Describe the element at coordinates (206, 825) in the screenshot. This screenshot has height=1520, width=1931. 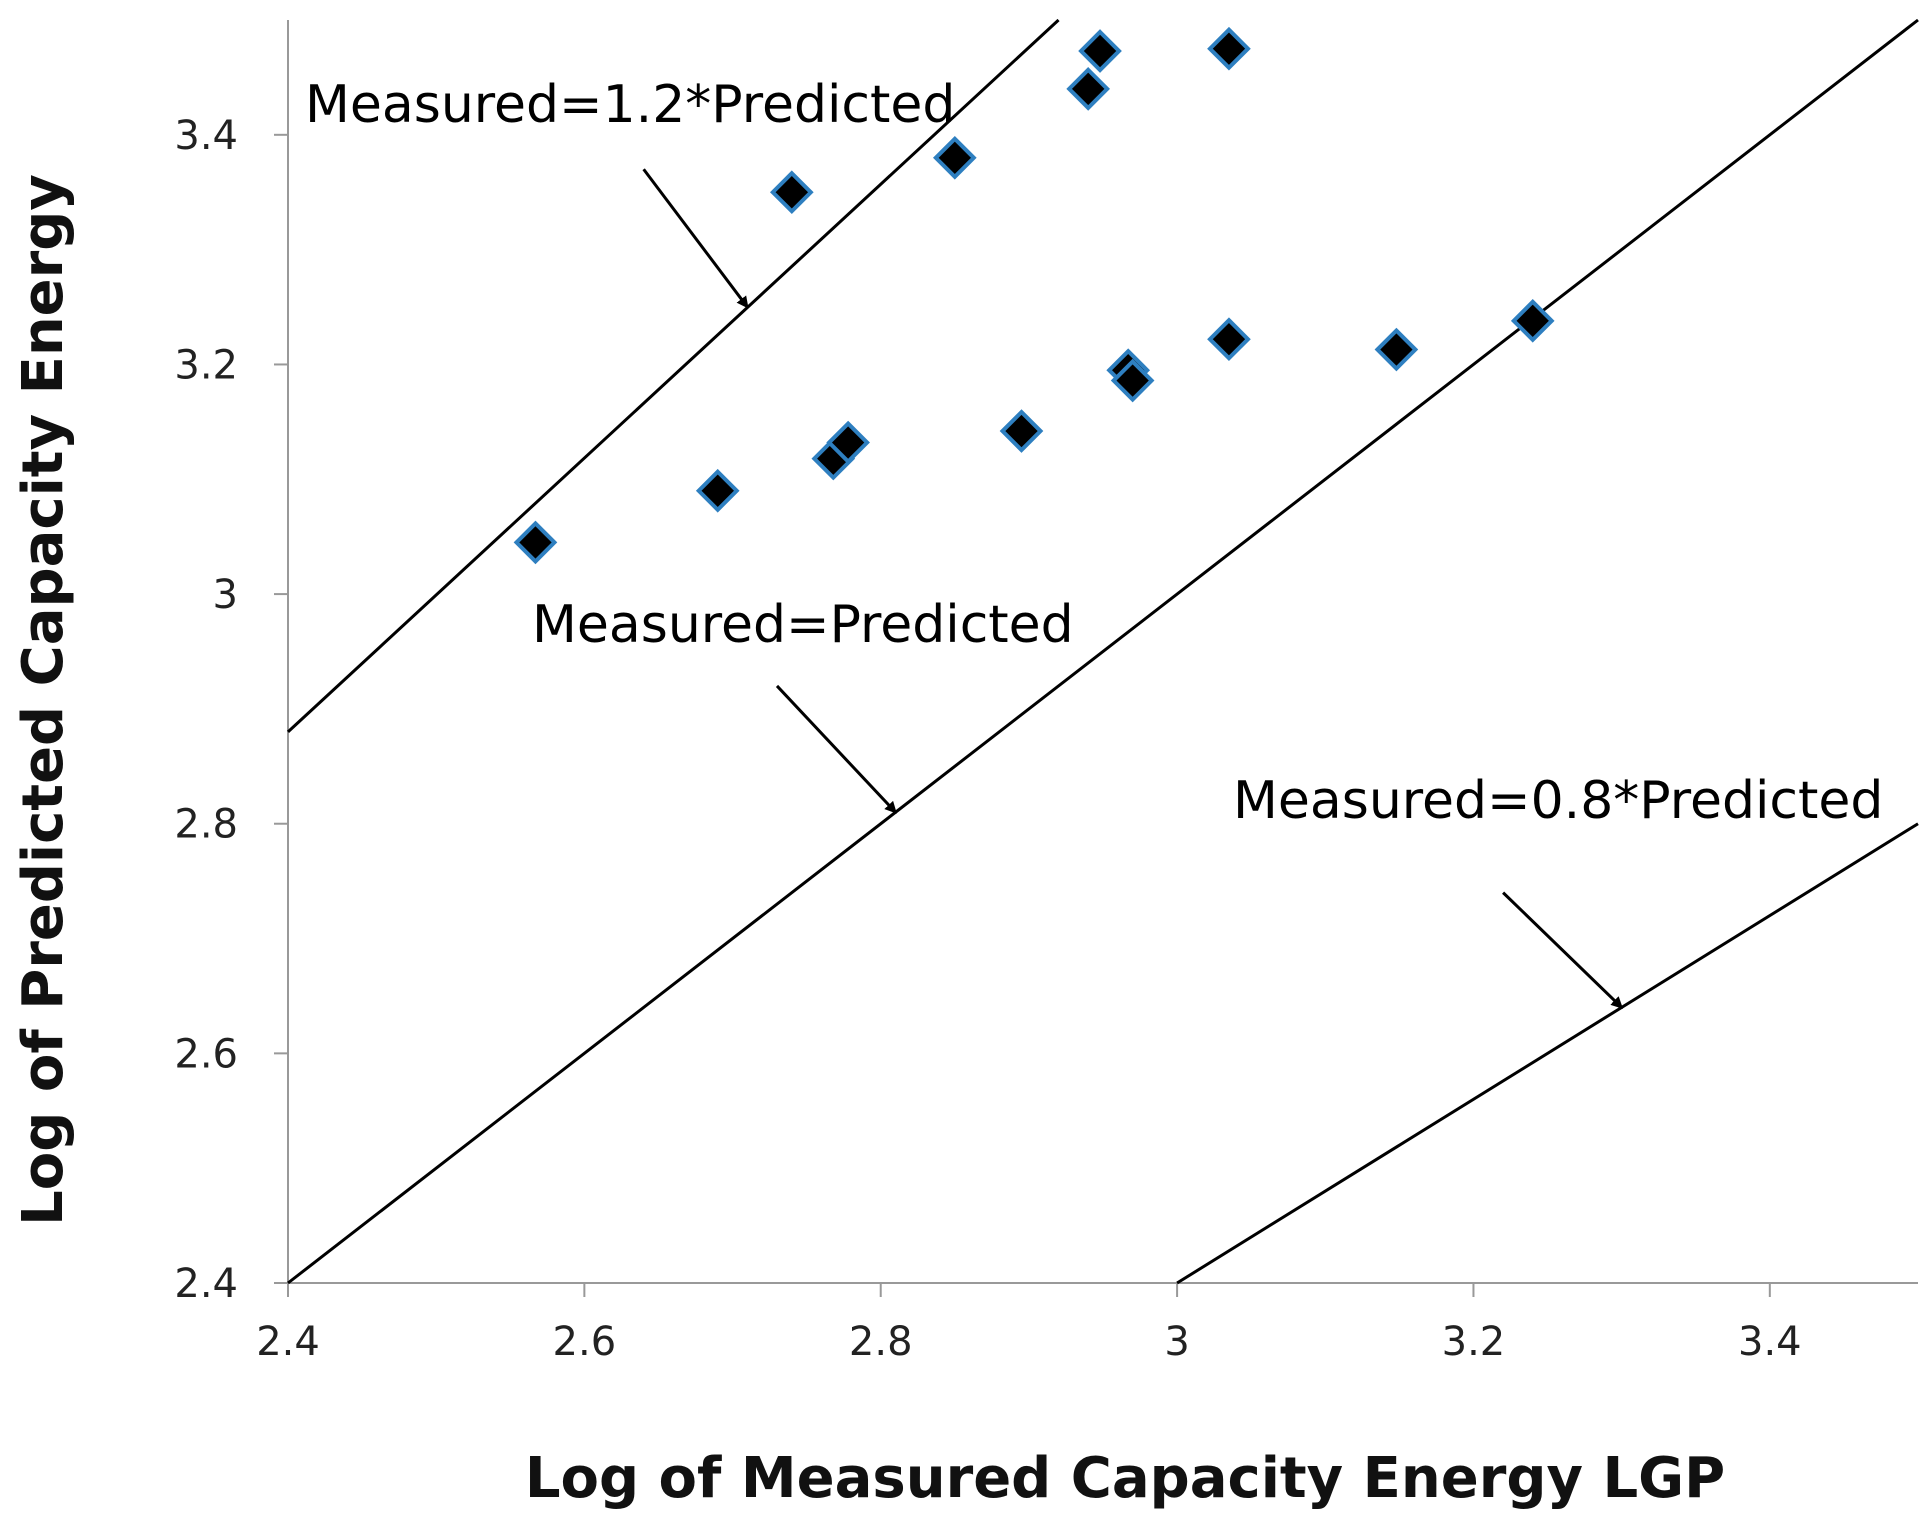
I see `y-tick-label: 2.8` at that location.